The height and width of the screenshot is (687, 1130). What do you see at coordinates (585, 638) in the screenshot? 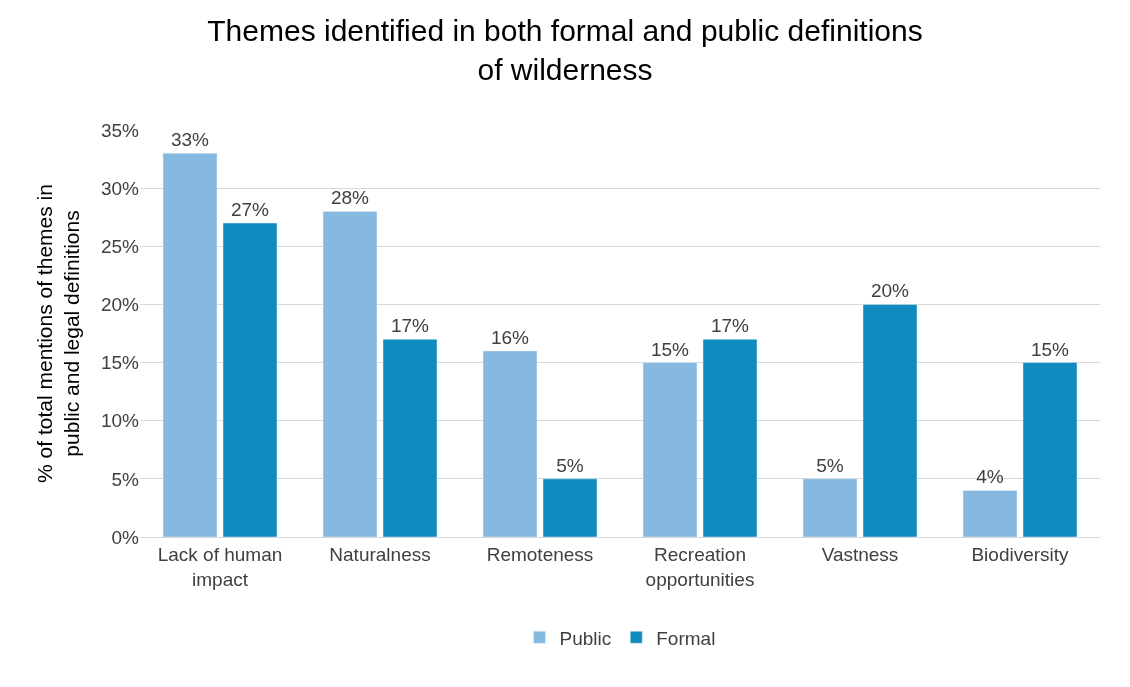
I see `legend-label: Public` at bounding box center [585, 638].